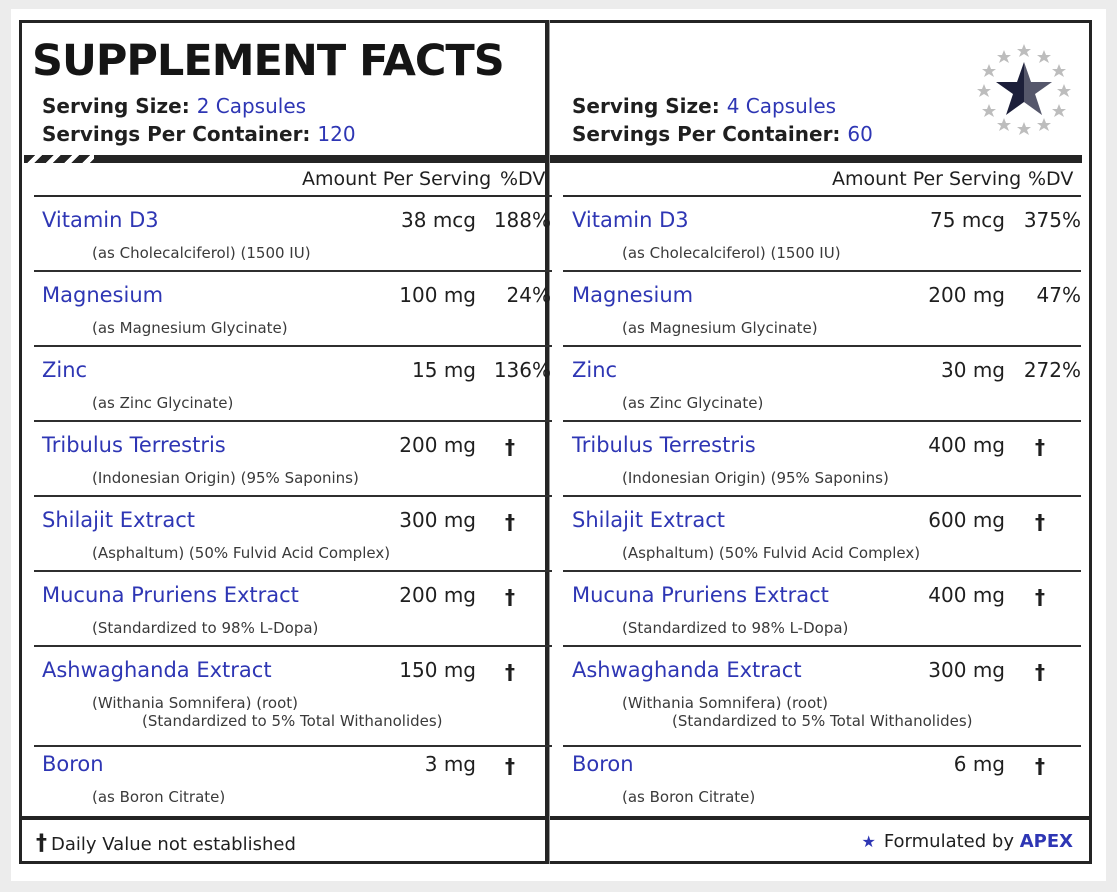  What do you see at coordinates (860, 134) in the screenshot?
I see `servings-value: 60` at bounding box center [860, 134].